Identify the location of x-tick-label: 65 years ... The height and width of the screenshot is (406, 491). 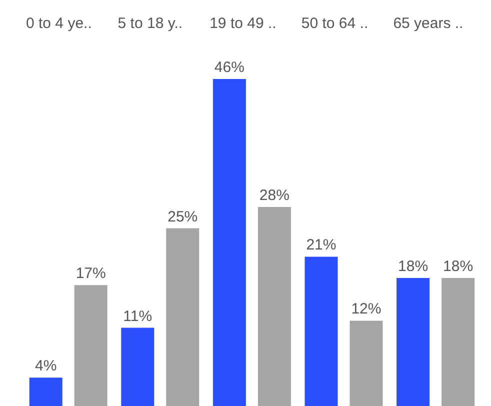
(428, 23).